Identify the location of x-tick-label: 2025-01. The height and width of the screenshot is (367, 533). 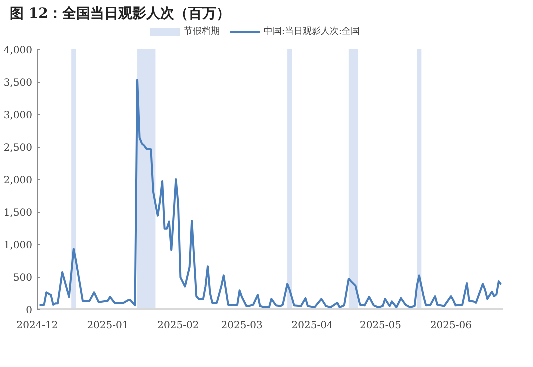
(108, 326).